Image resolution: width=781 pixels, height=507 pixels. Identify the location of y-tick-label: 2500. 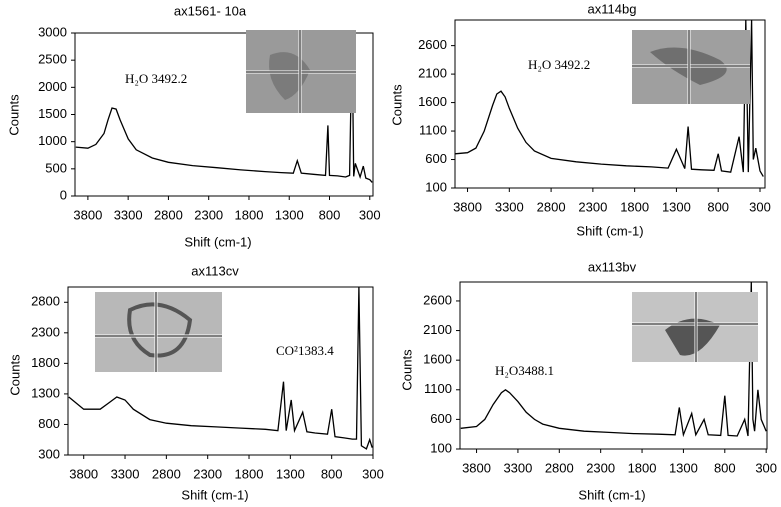
(52, 59).